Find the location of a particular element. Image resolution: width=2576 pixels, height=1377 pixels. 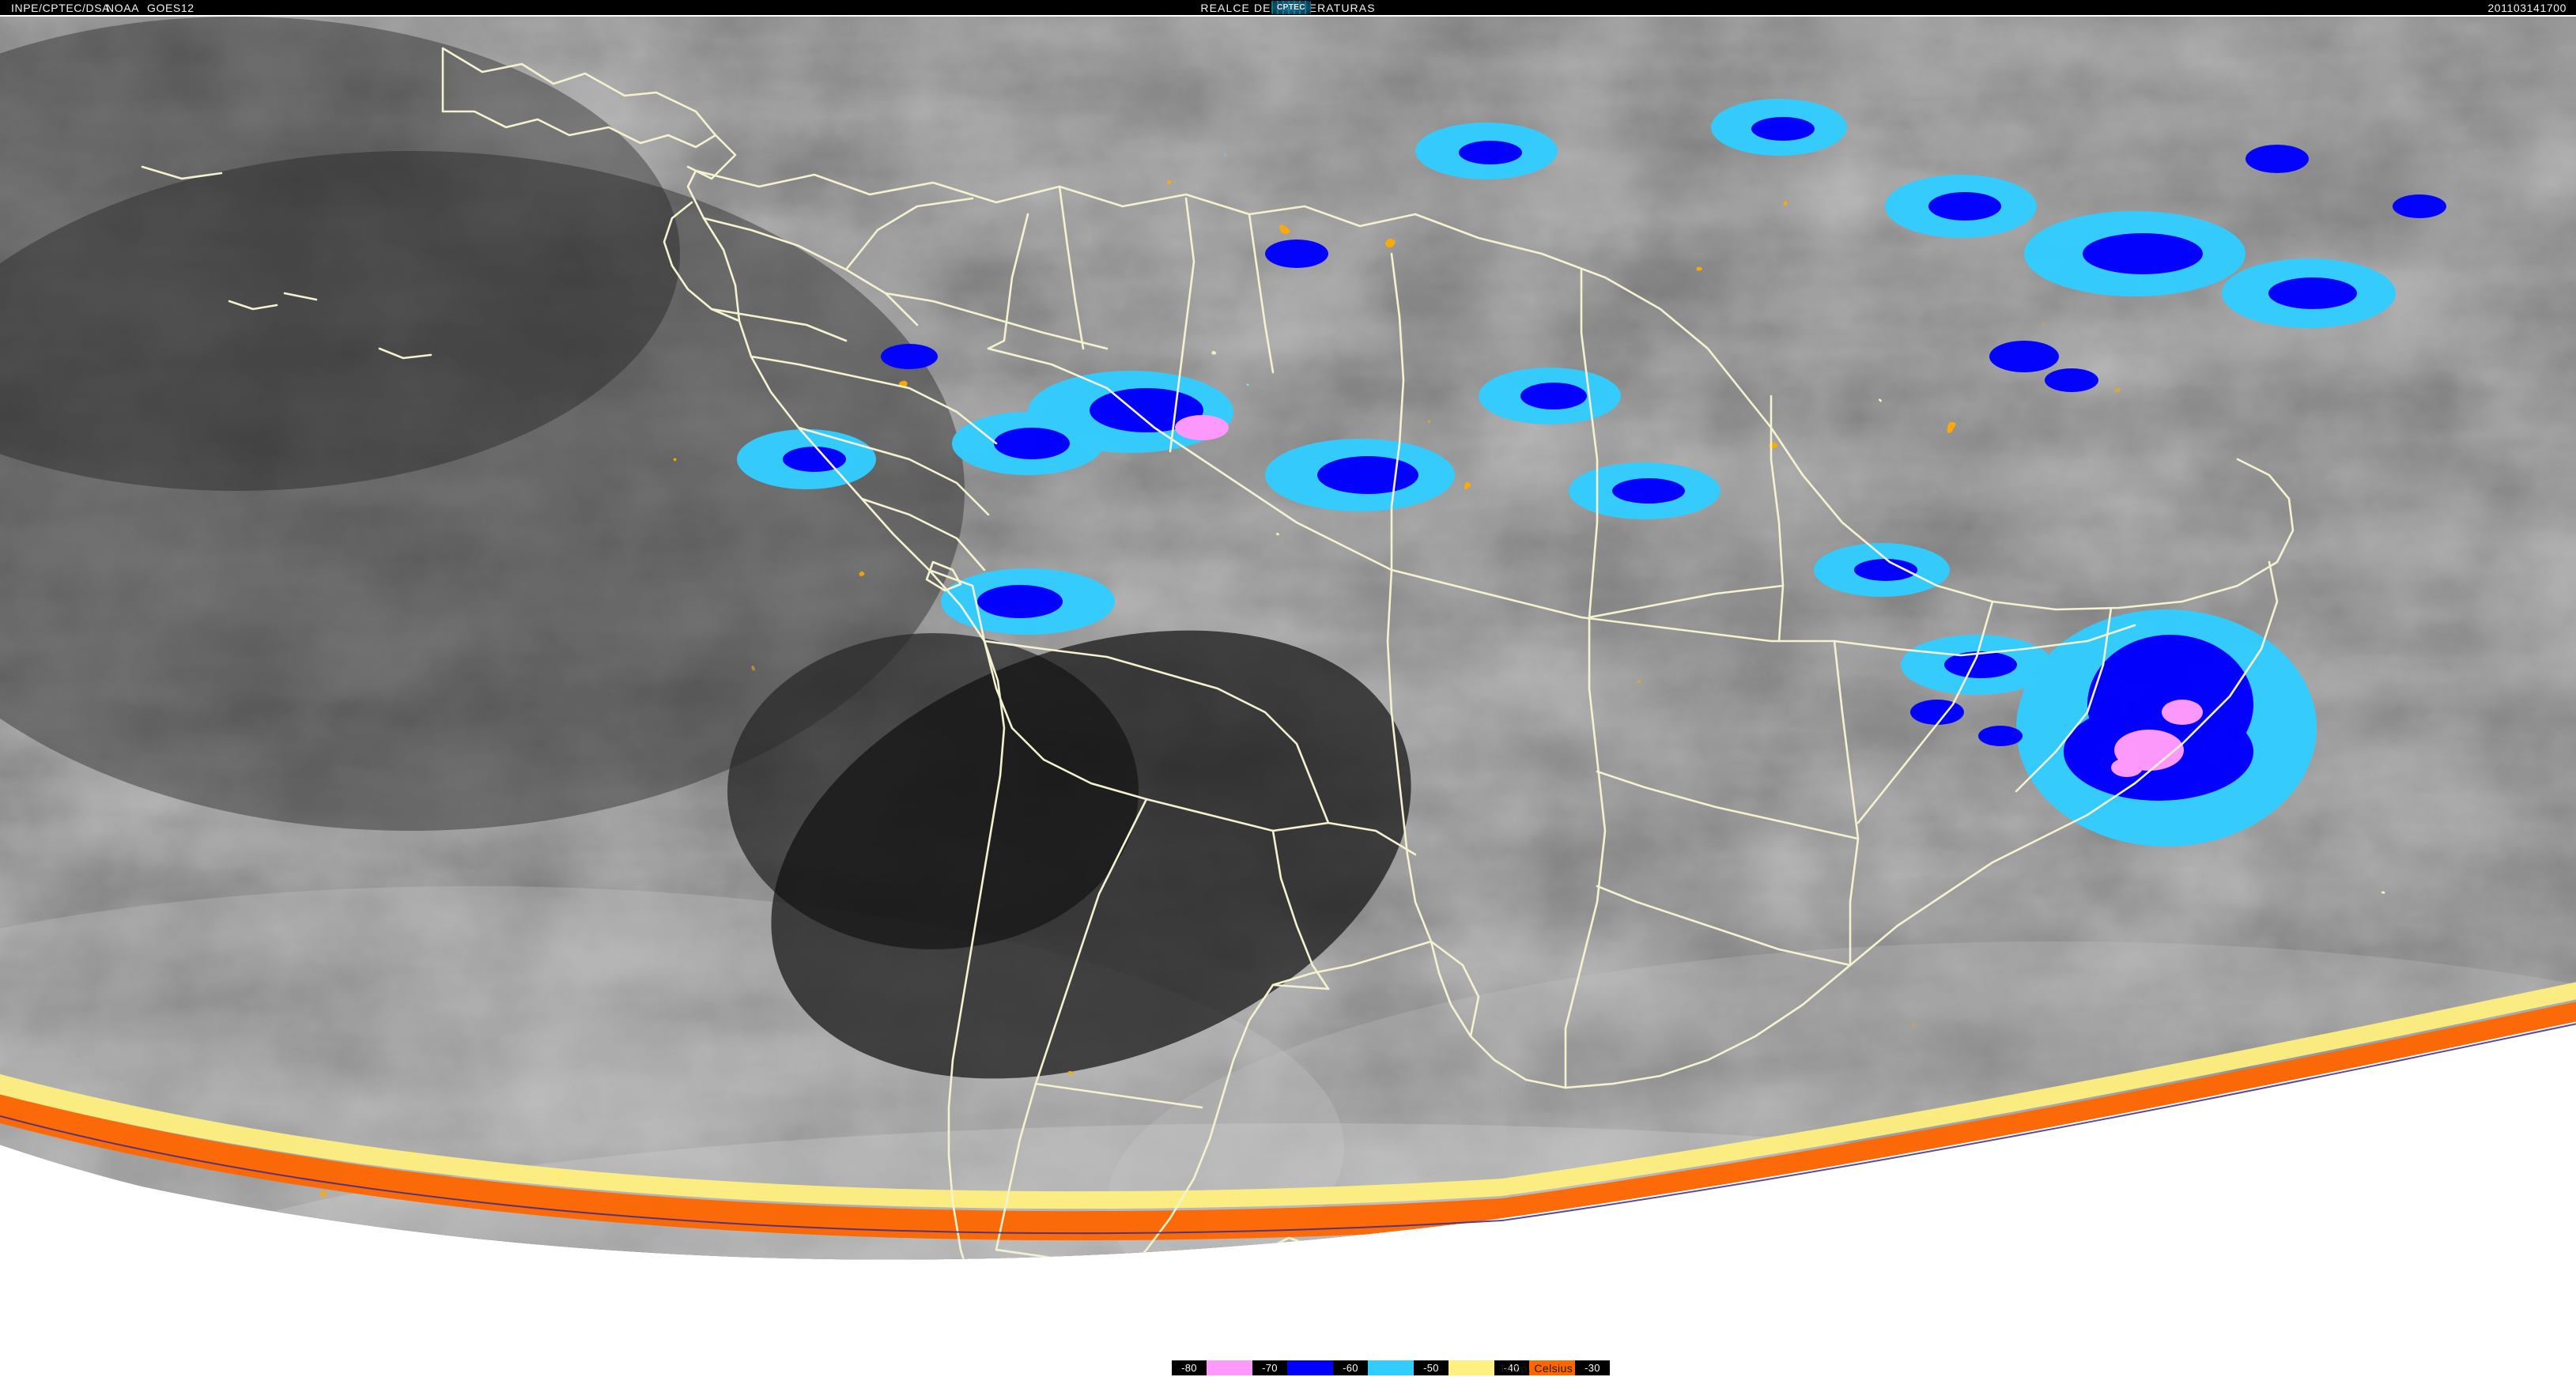

legend-tick-50: -50 is located at coordinates (1431, 1367).